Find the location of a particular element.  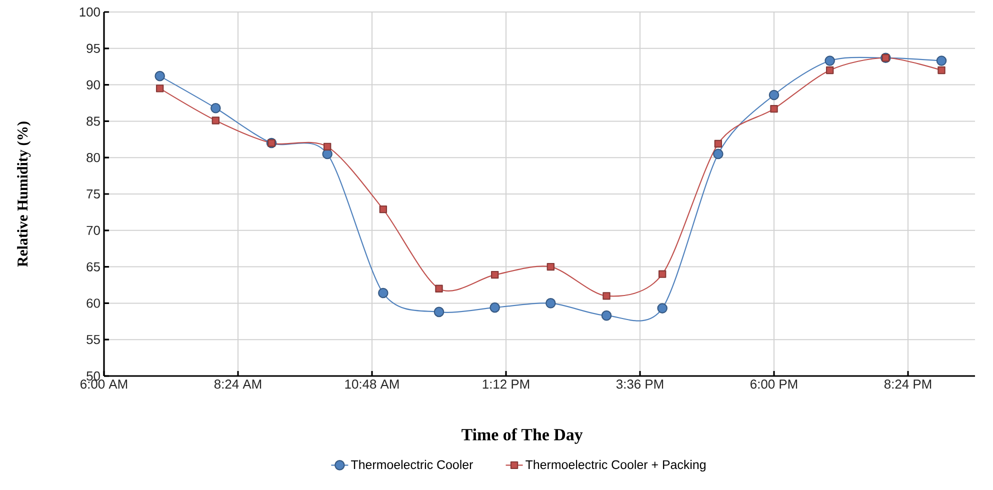

y-tick-label: 50 is located at coordinates (93, 376).